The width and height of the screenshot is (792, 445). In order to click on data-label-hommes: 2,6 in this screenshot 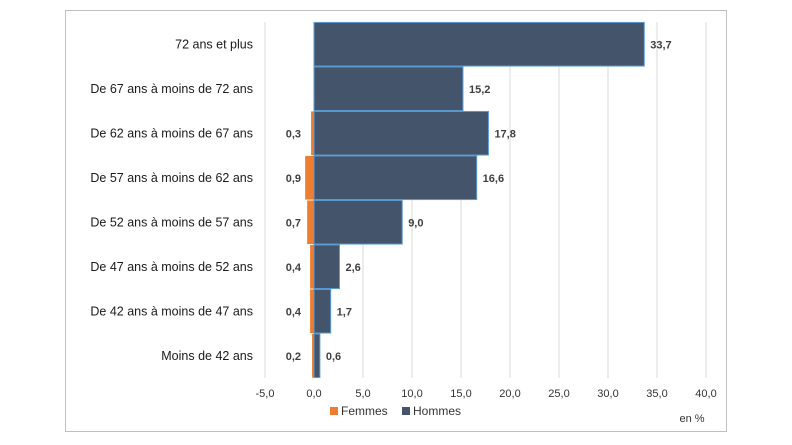, I will do `click(352, 268)`.